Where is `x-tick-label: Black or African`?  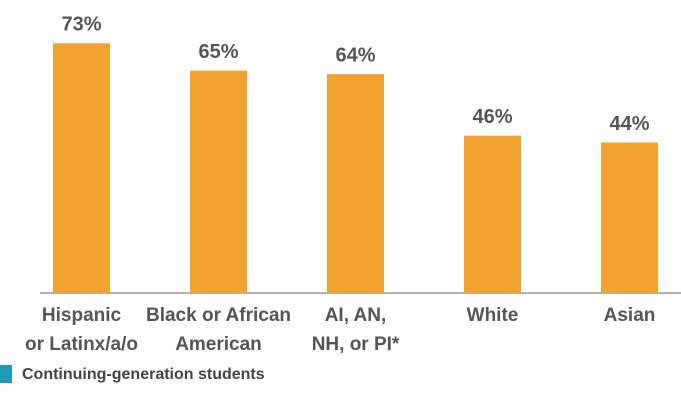 x-tick-label: Black or African is located at coordinates (218, 315).